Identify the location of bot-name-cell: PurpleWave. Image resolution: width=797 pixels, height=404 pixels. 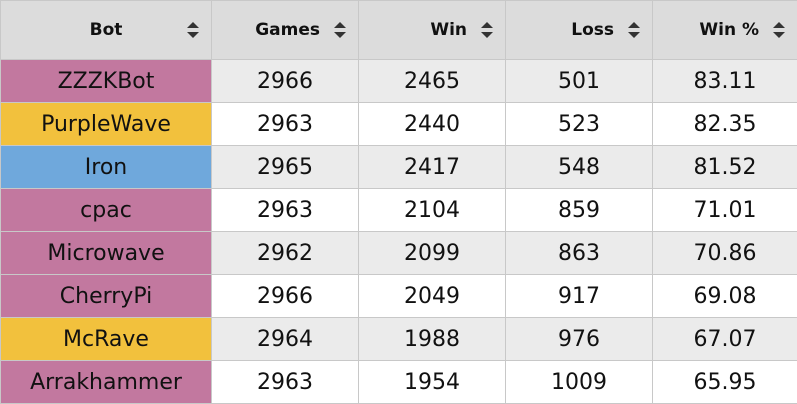
(106, 124).